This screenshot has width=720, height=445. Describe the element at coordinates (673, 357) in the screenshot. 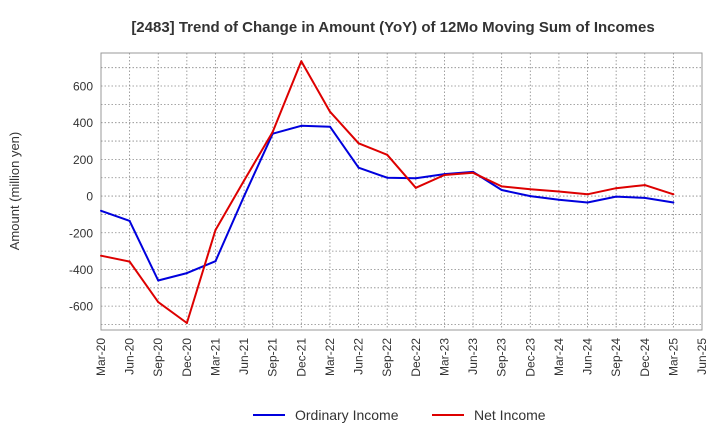

I see `x-tick-label: Mar-25` at that location.